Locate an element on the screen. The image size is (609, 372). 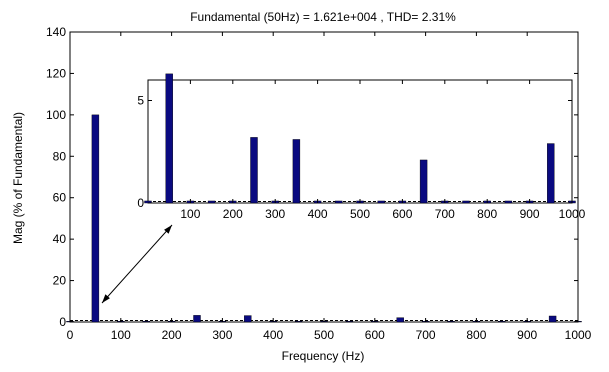
main-x-tick-label: 400 is located at coordinates (273, 335).